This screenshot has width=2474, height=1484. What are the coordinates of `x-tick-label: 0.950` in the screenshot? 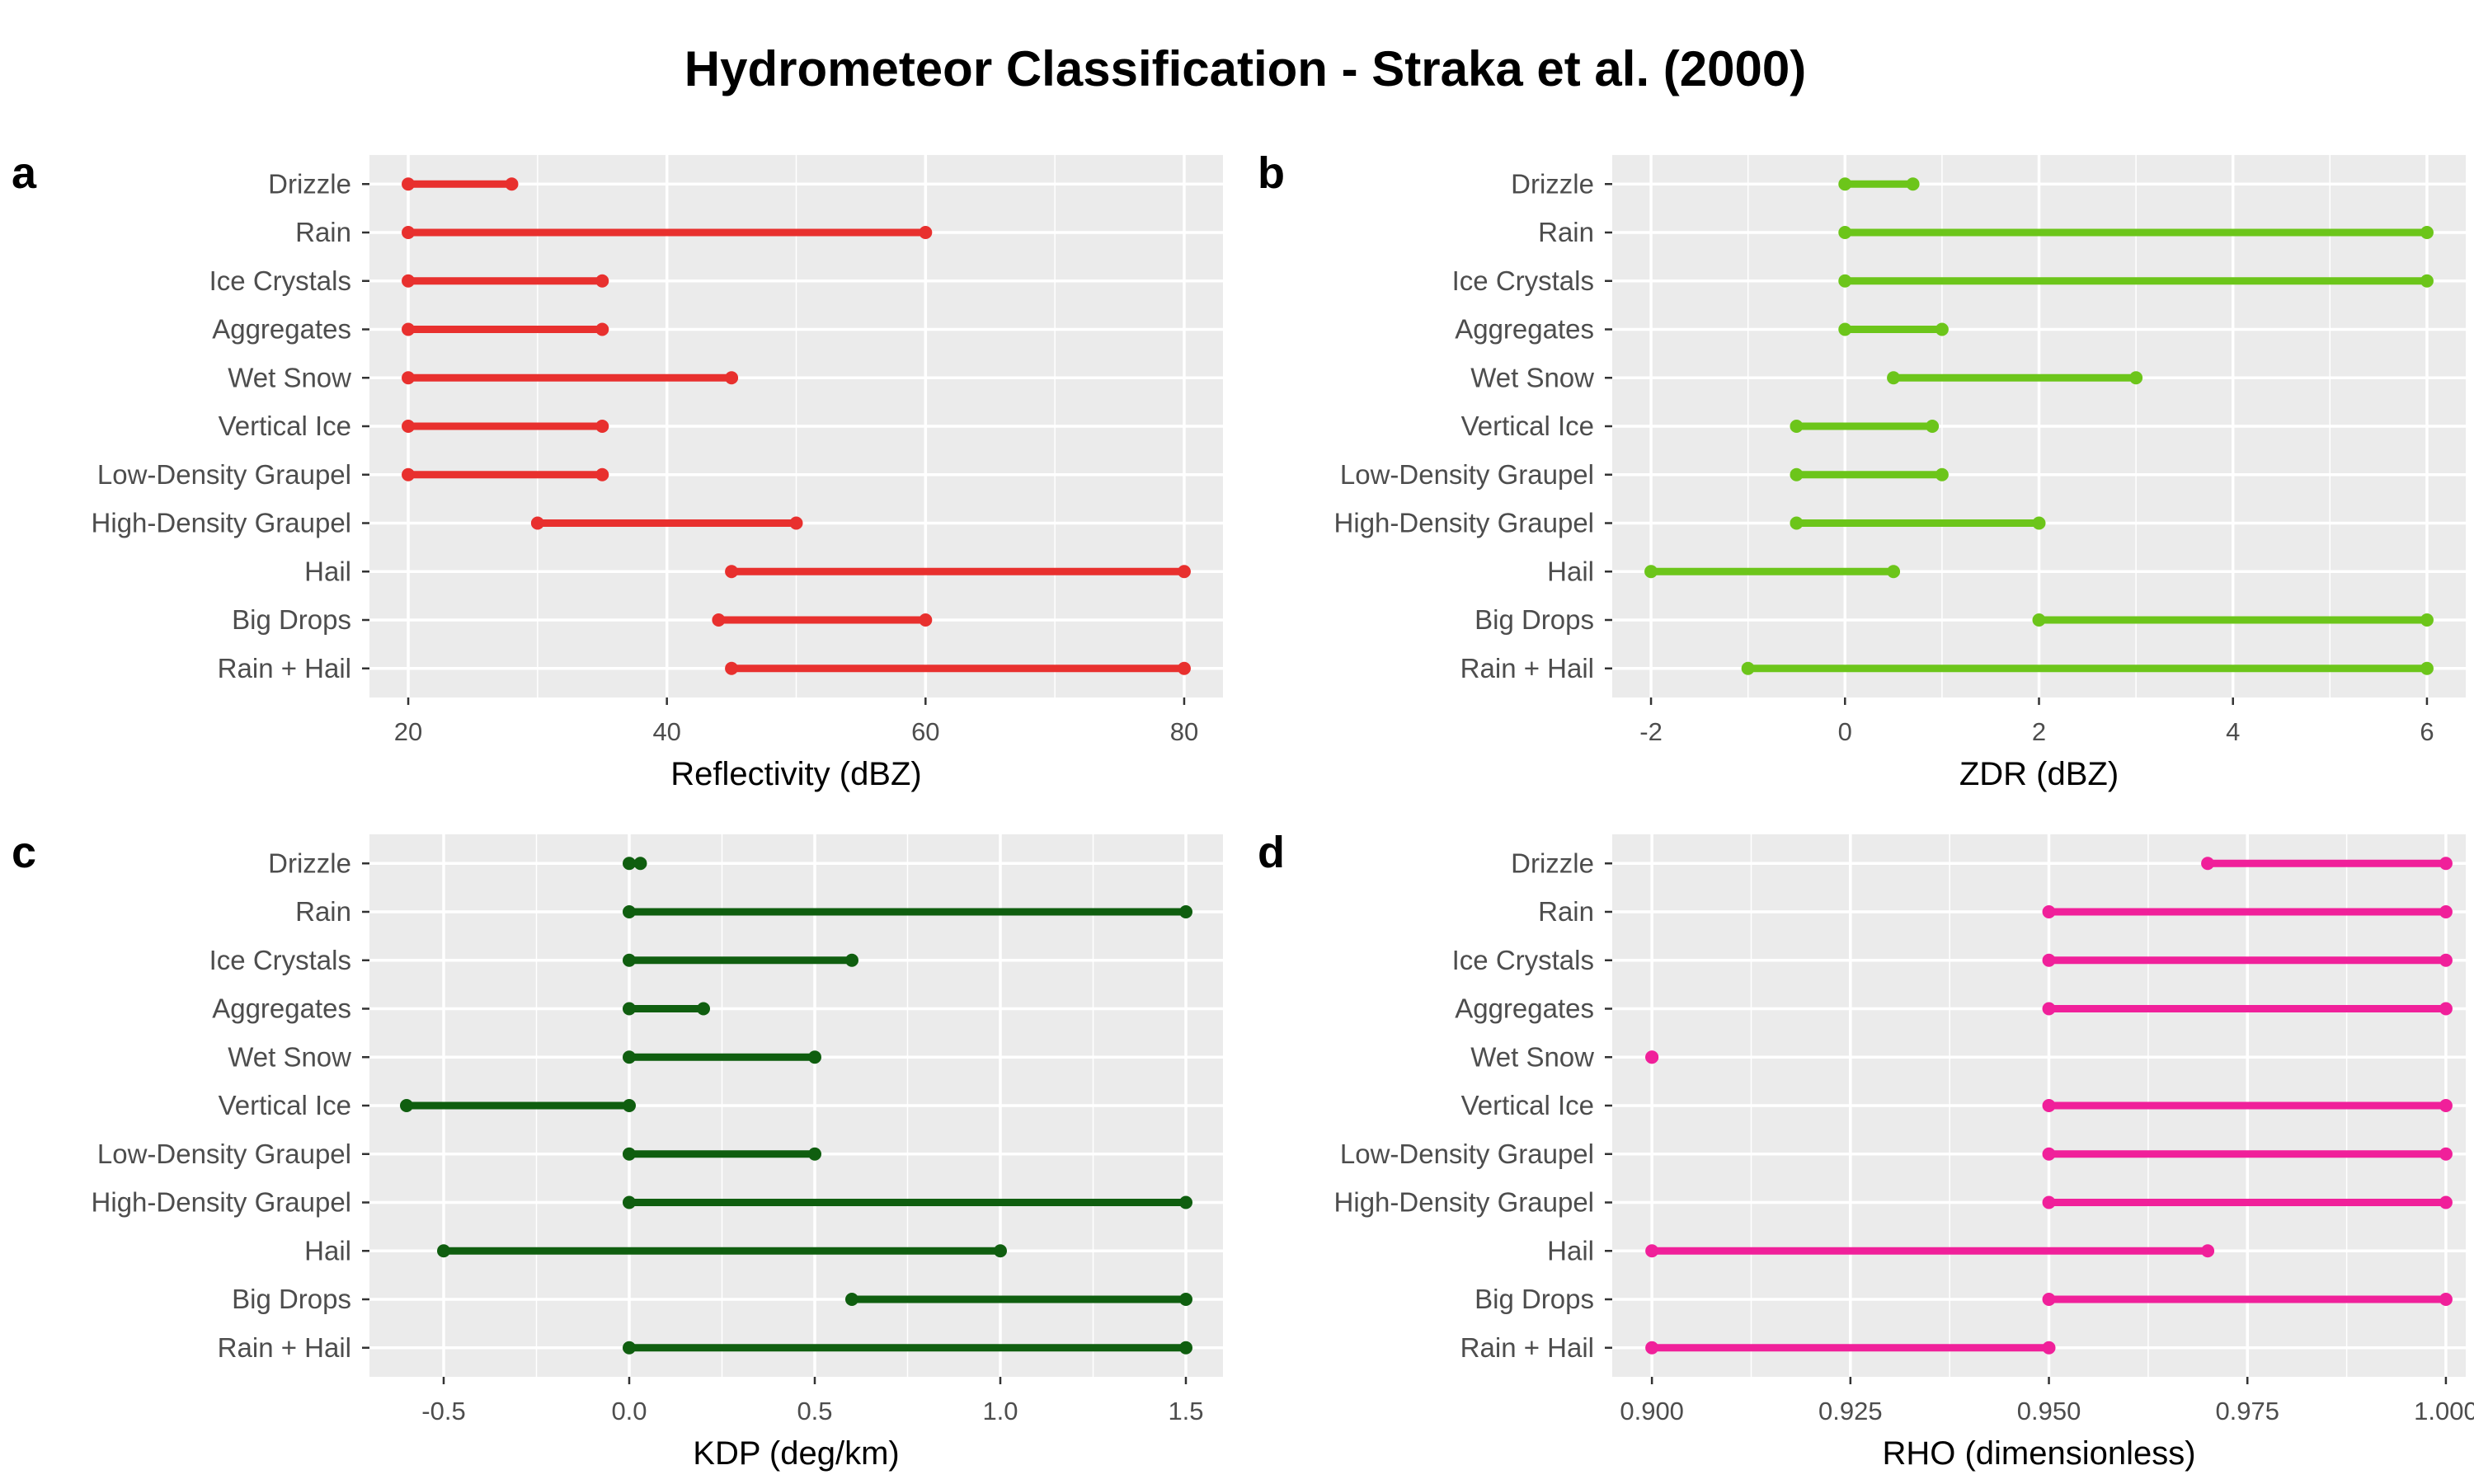 It's located at (2049, 1411).